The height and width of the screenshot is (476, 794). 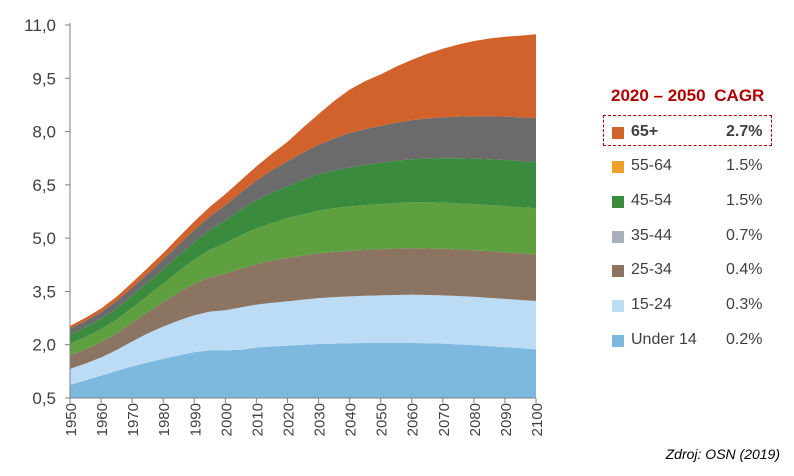 What do you see at coordinates (44, 345) in the screenshot?
I see `y-tick-label: 2,0` at bounding box center [44, 345].